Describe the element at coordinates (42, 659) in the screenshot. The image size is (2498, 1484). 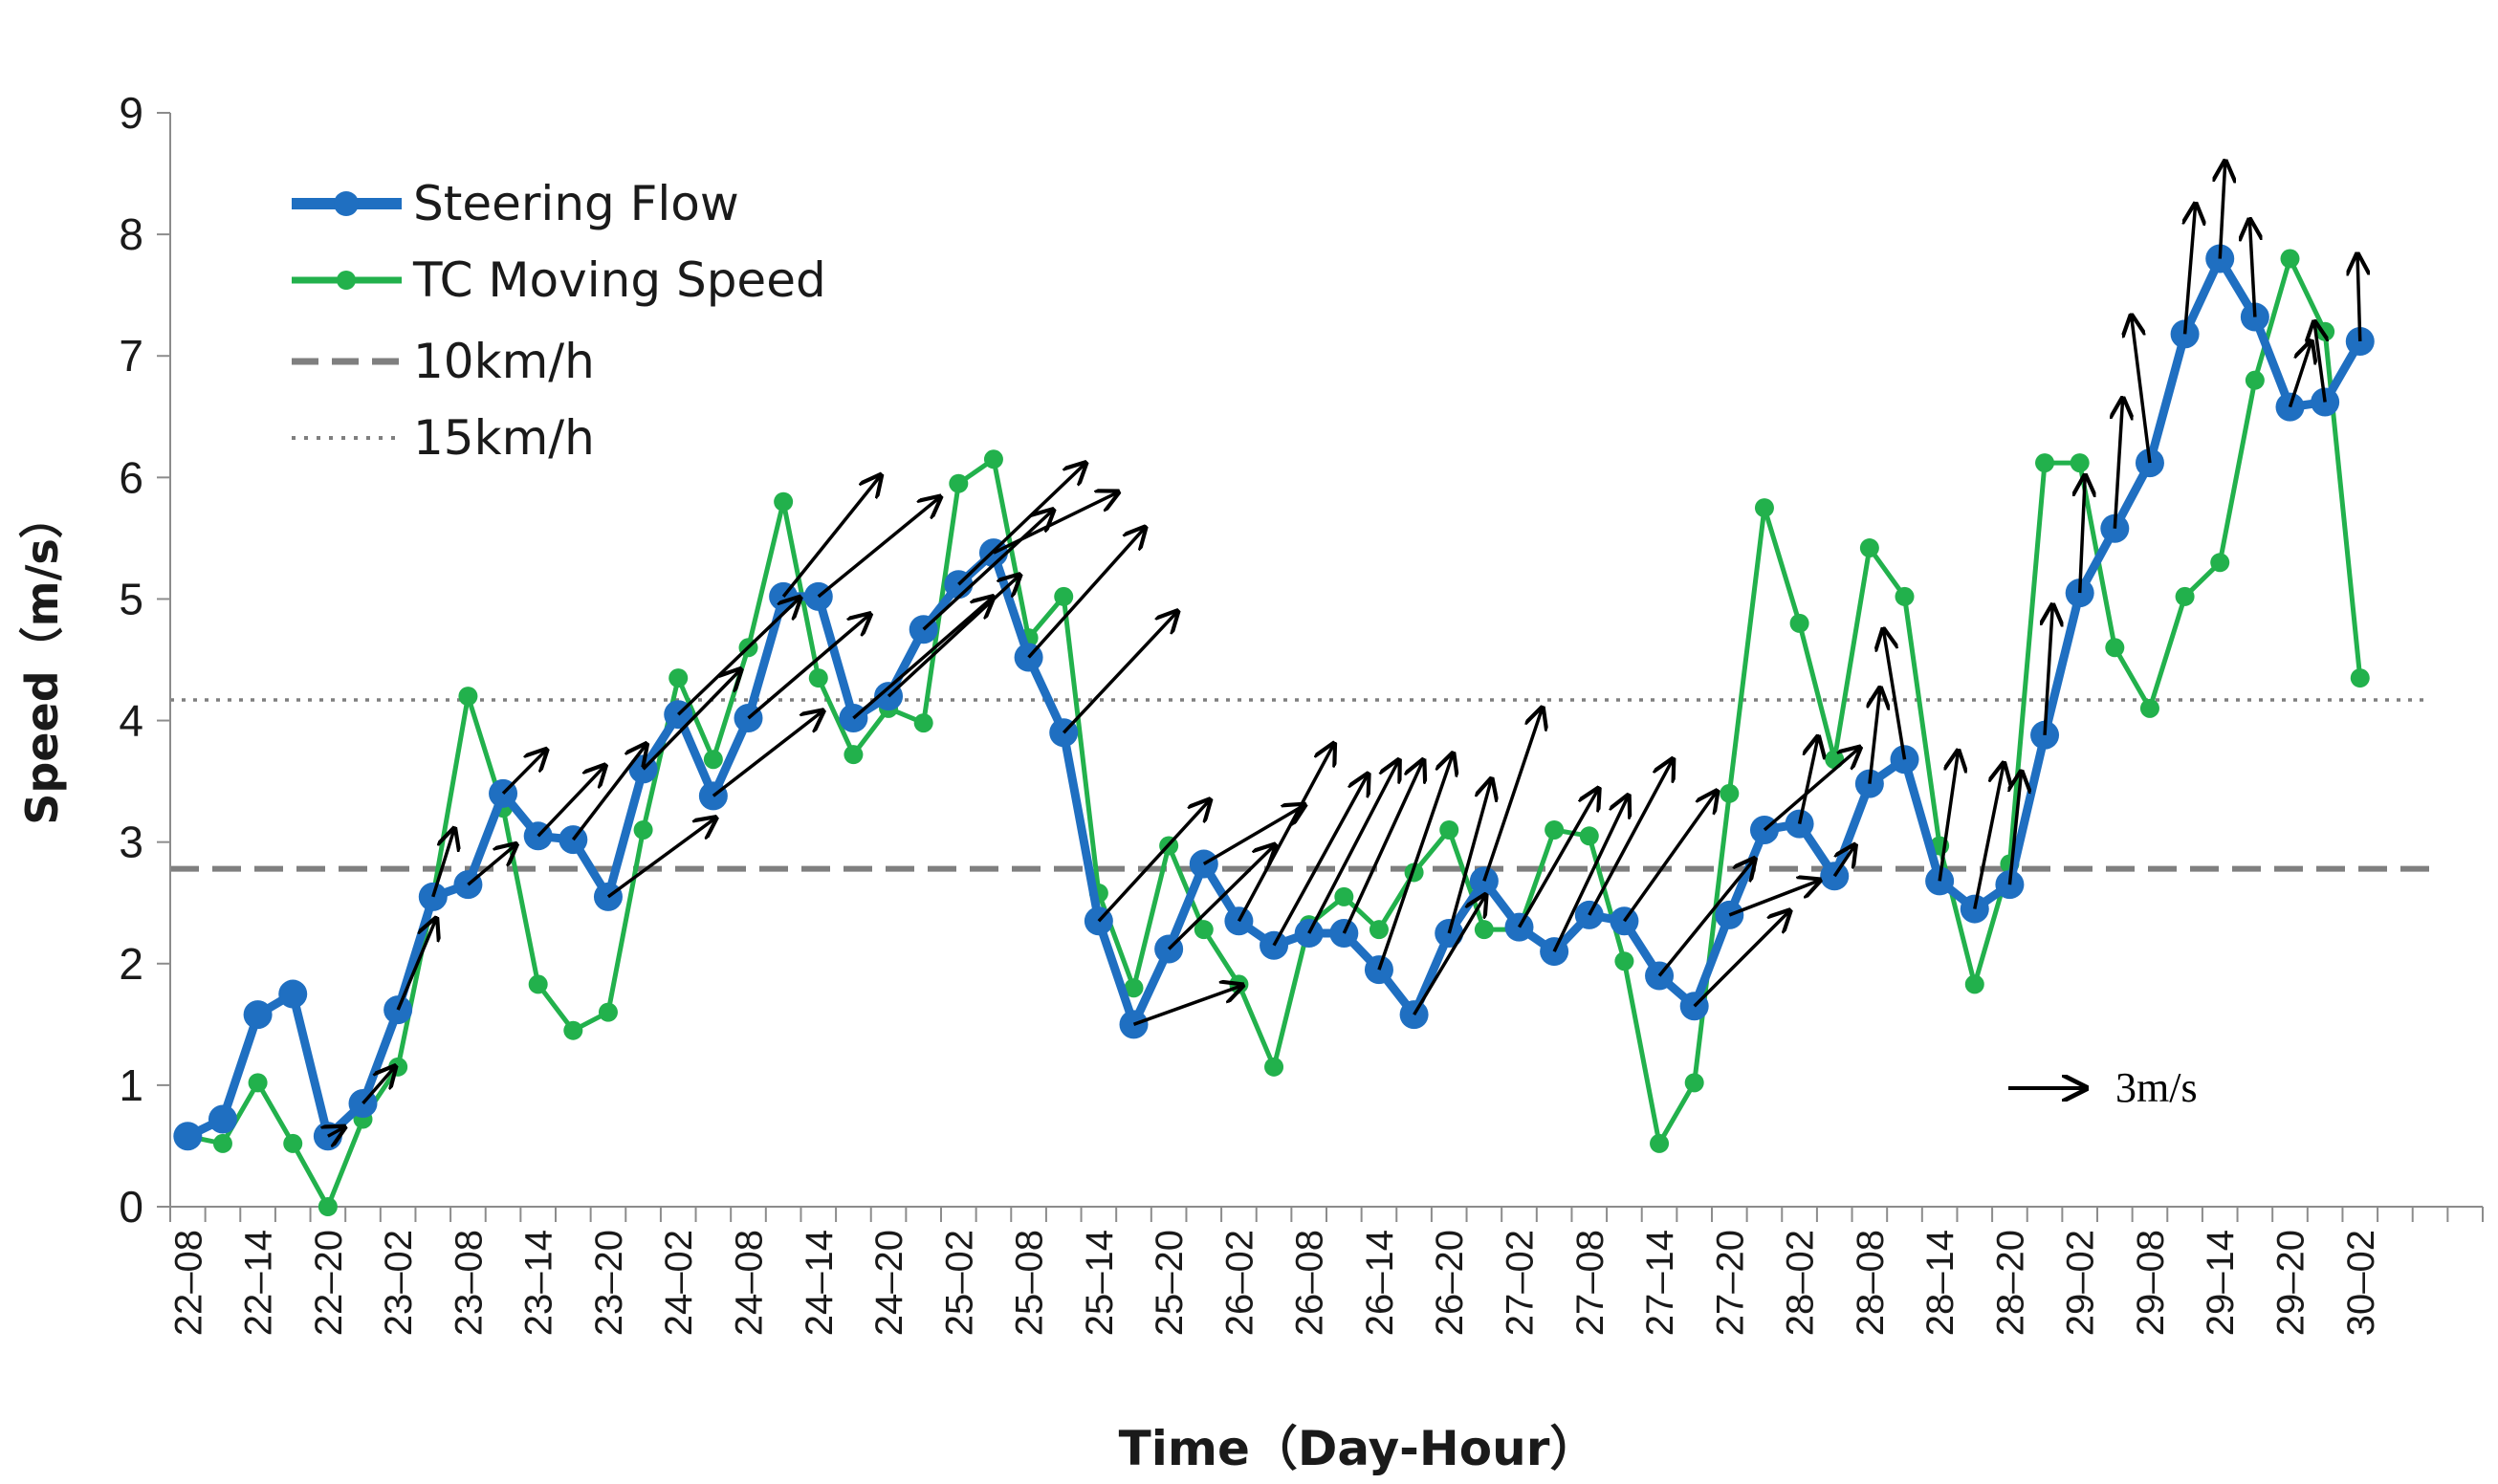
I see `y-axis-title: Speed（m/s）` at that location.